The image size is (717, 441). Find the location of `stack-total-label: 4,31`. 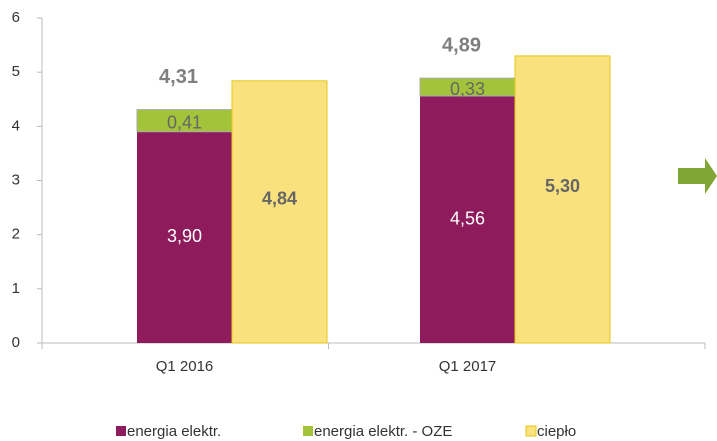

stack-total-label: 4,31 is located at coordinates (178, 77).